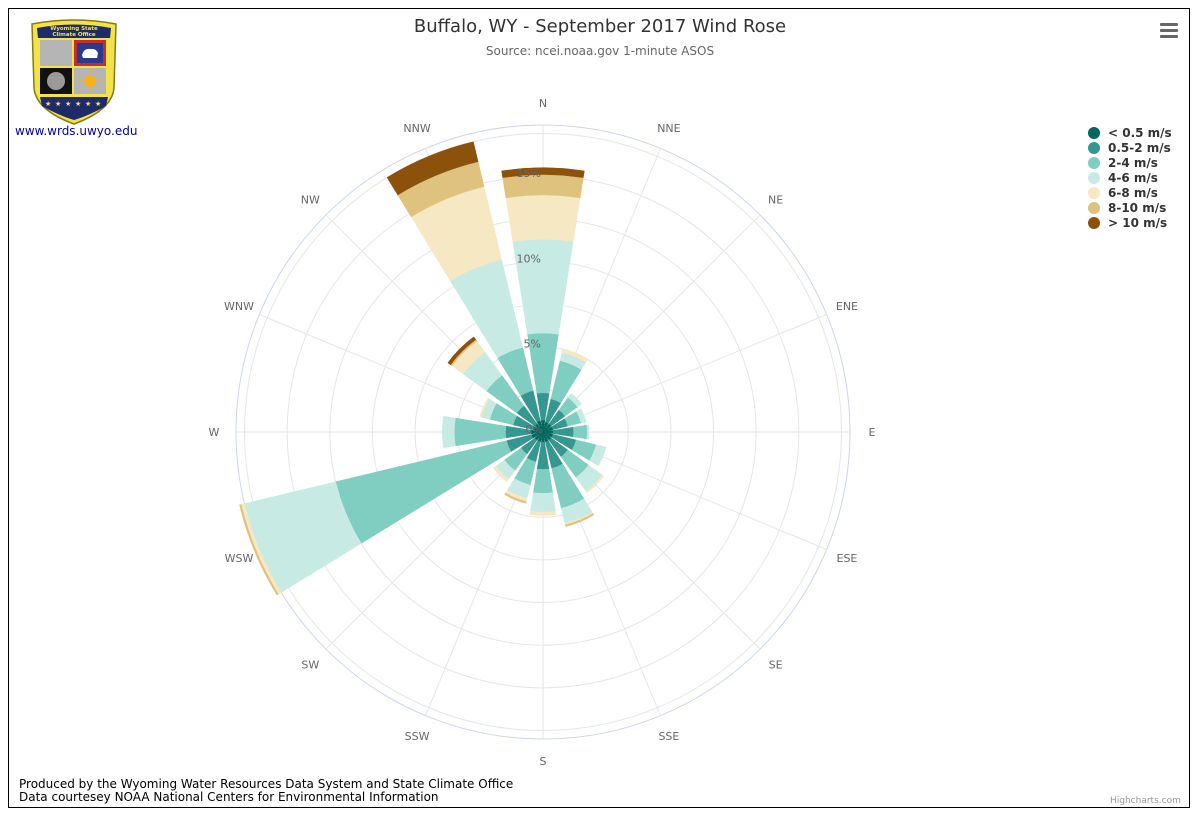  Describe the element at coordinates (668, 736) in the screenshot. I see `direction-label-sse: SSE` at that location.